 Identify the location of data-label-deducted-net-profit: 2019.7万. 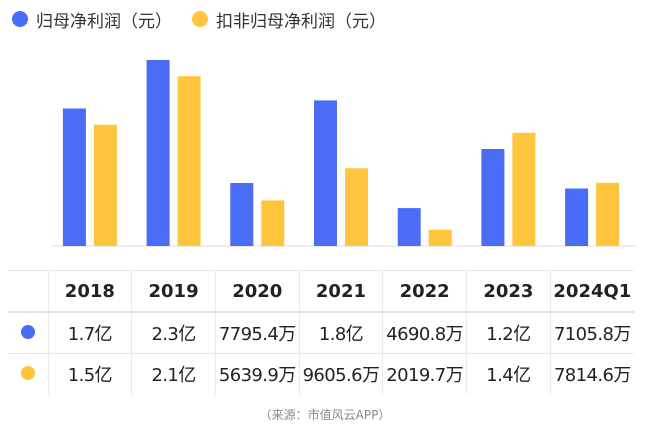
(424, 373).